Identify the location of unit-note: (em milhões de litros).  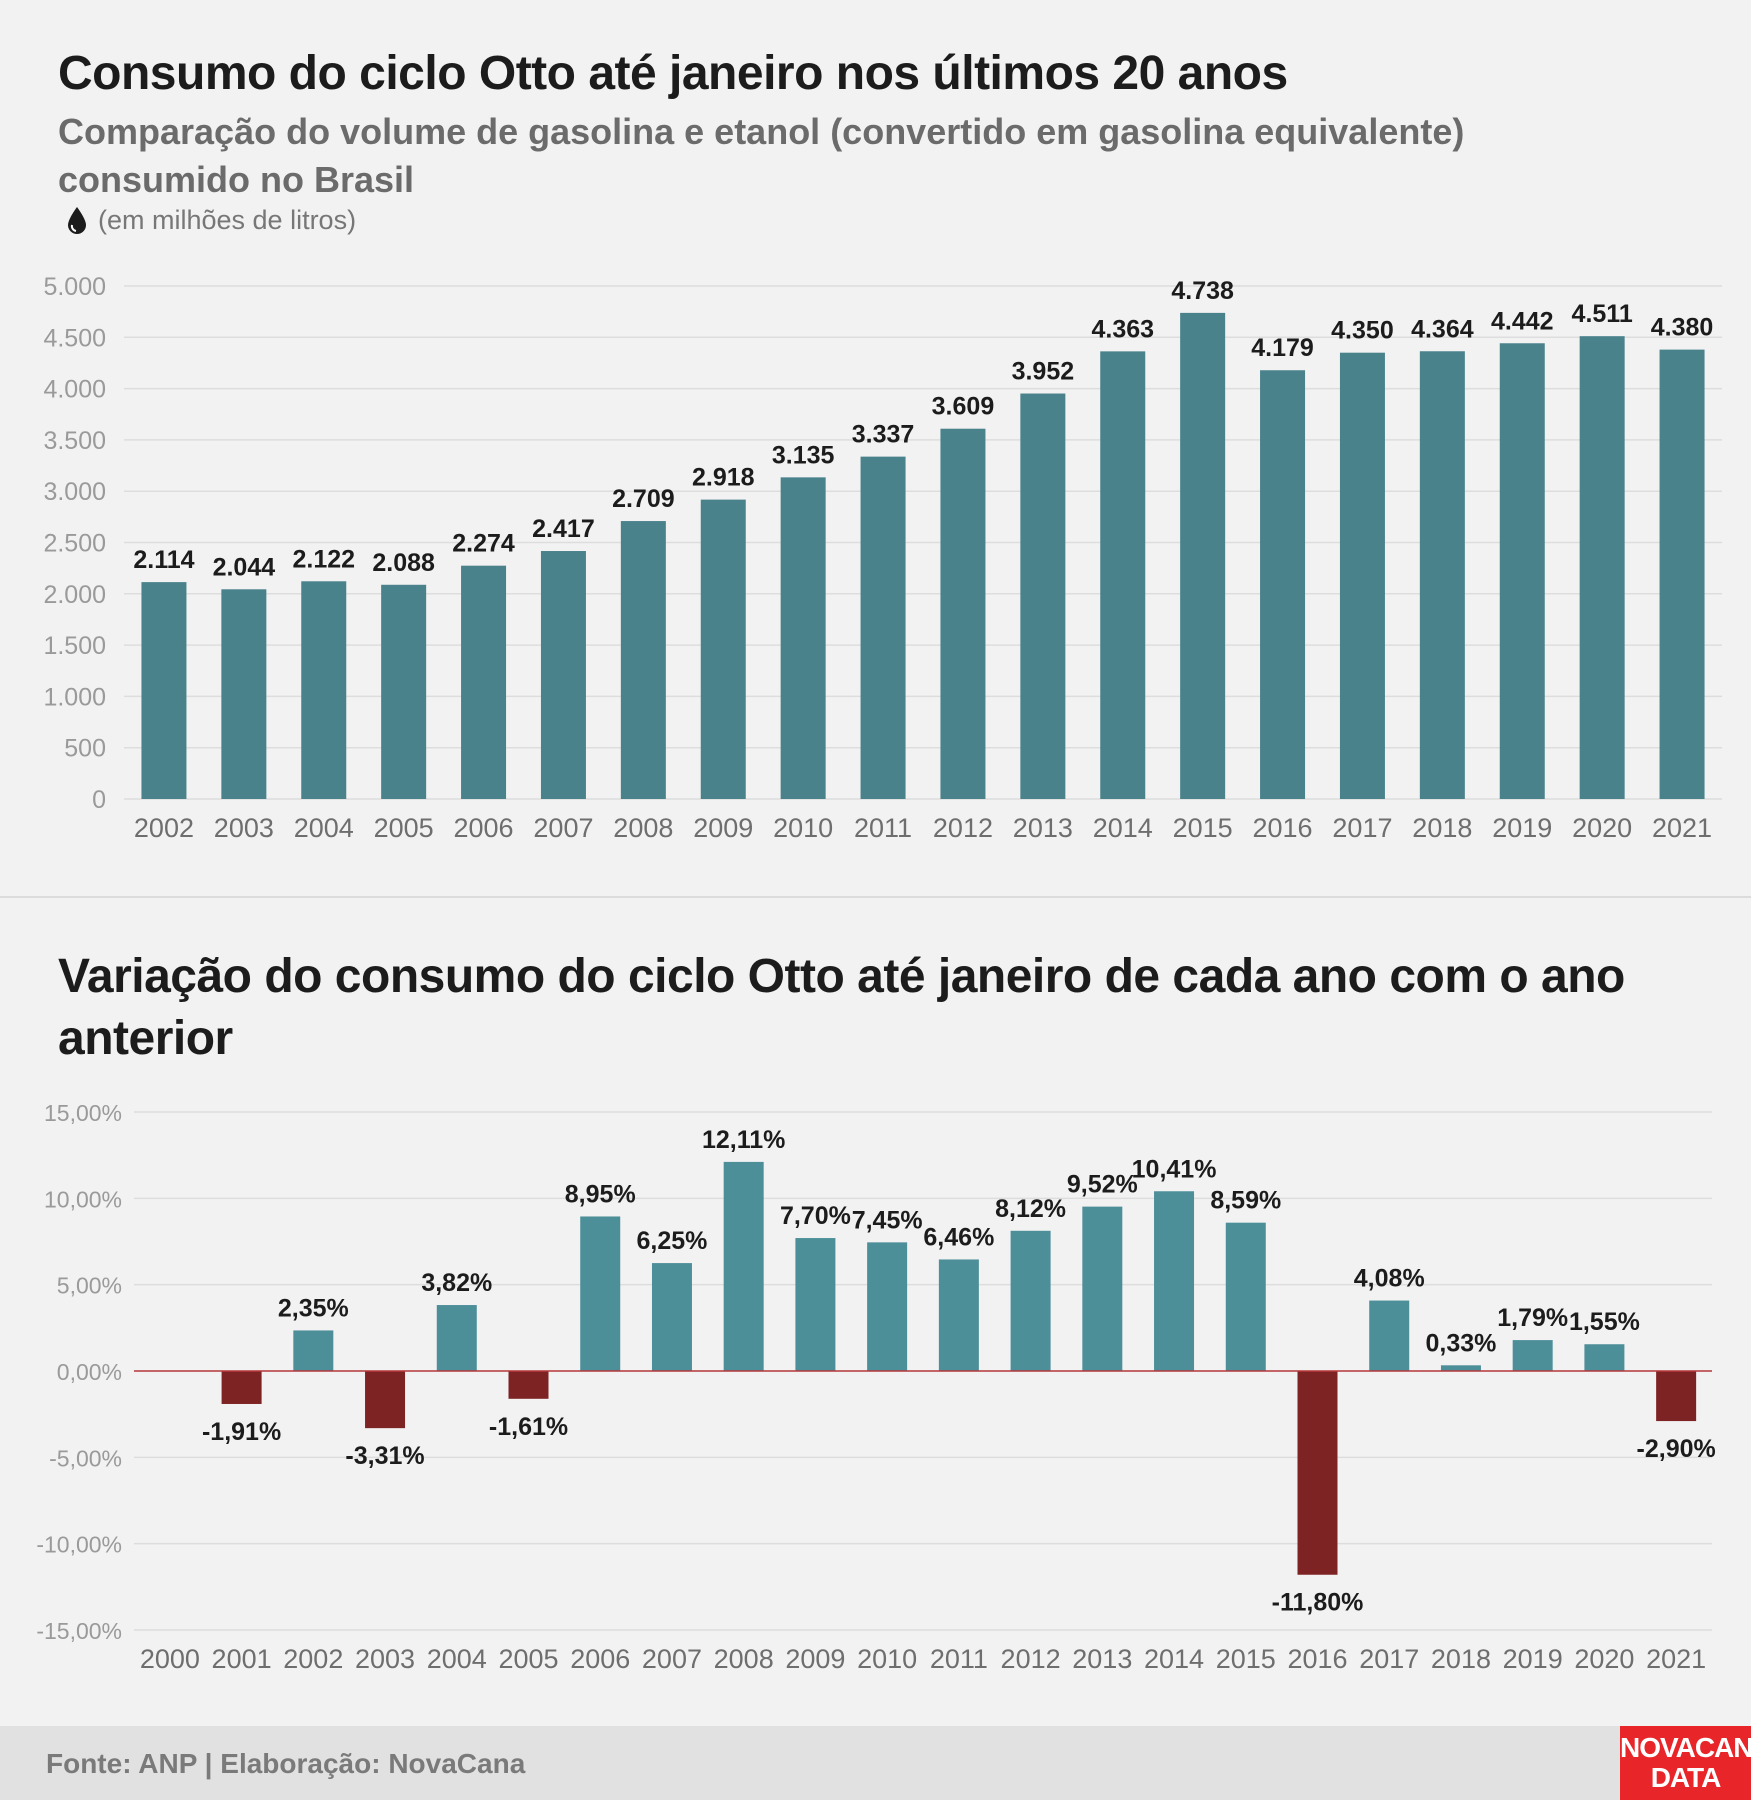
(227, 220).